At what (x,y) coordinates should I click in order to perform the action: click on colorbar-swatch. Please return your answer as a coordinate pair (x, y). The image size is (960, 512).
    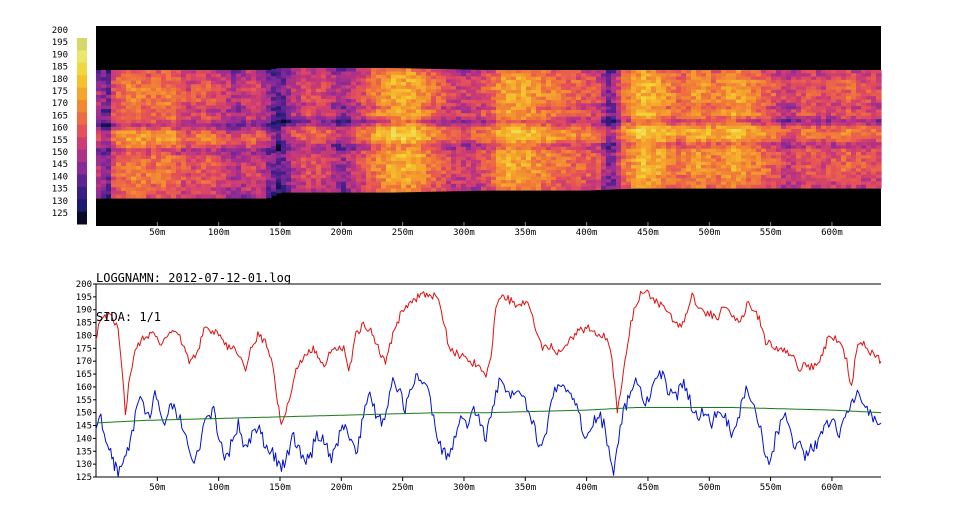
    Looking at the image, I should click on (82, 218).